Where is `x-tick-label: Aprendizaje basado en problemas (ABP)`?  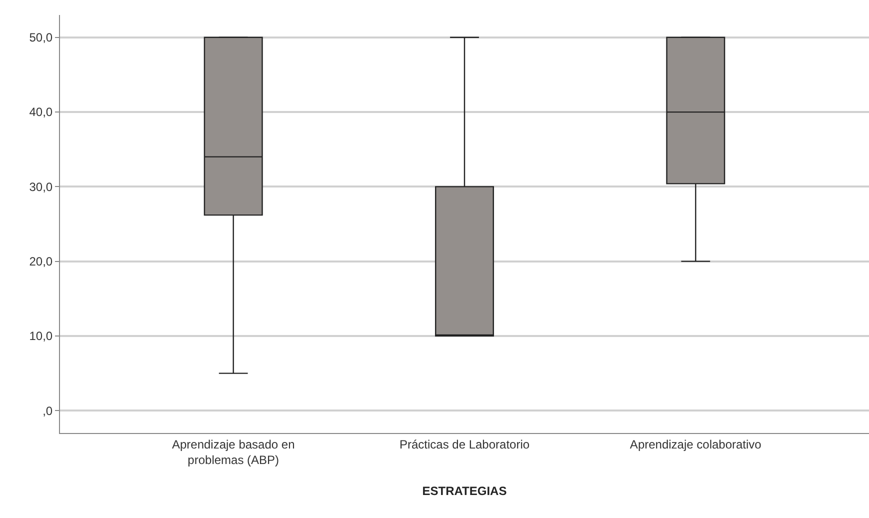 x-tick-label: Aprendizaje basado en problemas (ABP) is located at coordinates (233, 452).